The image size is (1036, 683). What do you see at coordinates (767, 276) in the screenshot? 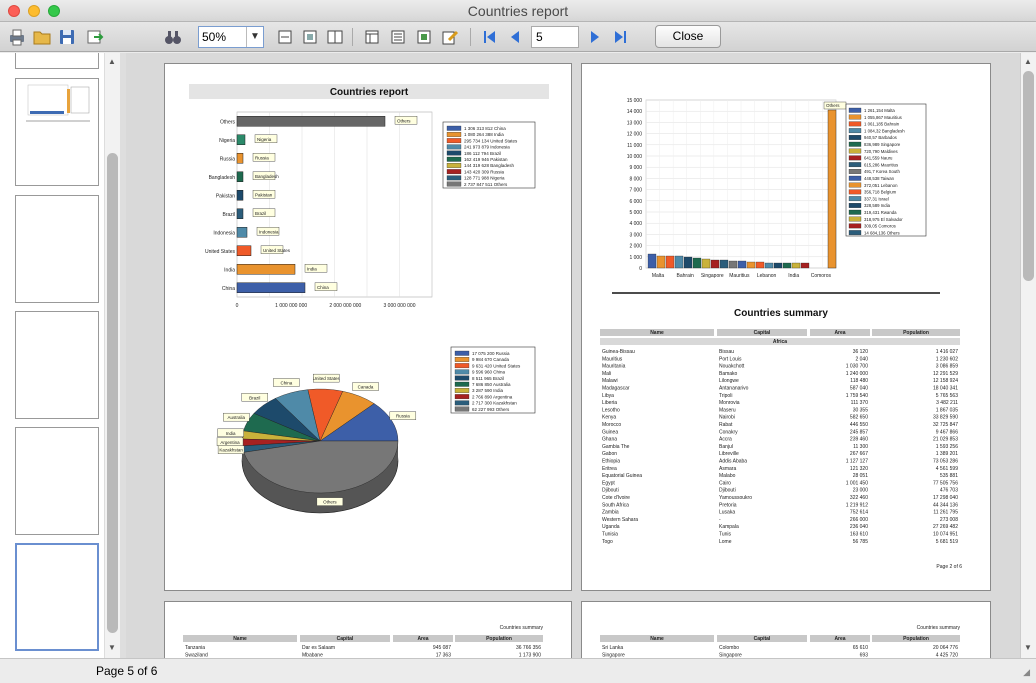
I see `x-tick-label: Lebanon` at bounding box center [767, 276].